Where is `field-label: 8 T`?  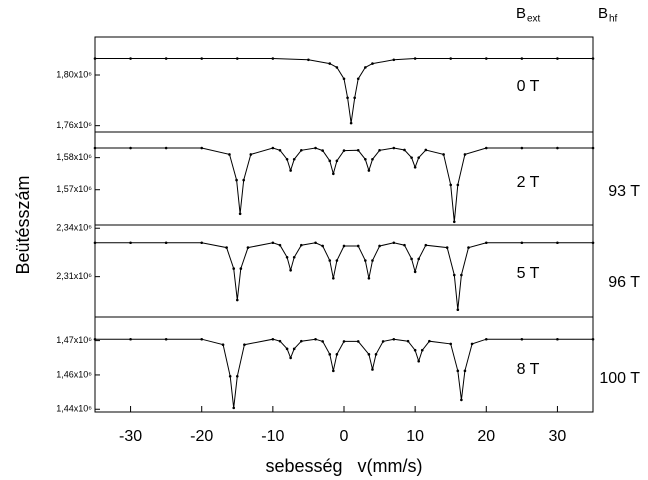
field-label: 8 T is located at coordinates (528, 369).